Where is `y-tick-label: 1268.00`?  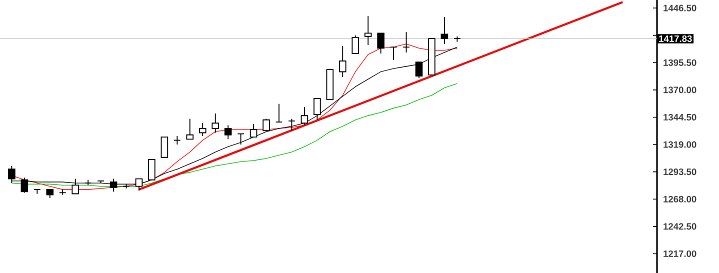 y-tick-label: 1268.00 is located at coordinates (680, 199).